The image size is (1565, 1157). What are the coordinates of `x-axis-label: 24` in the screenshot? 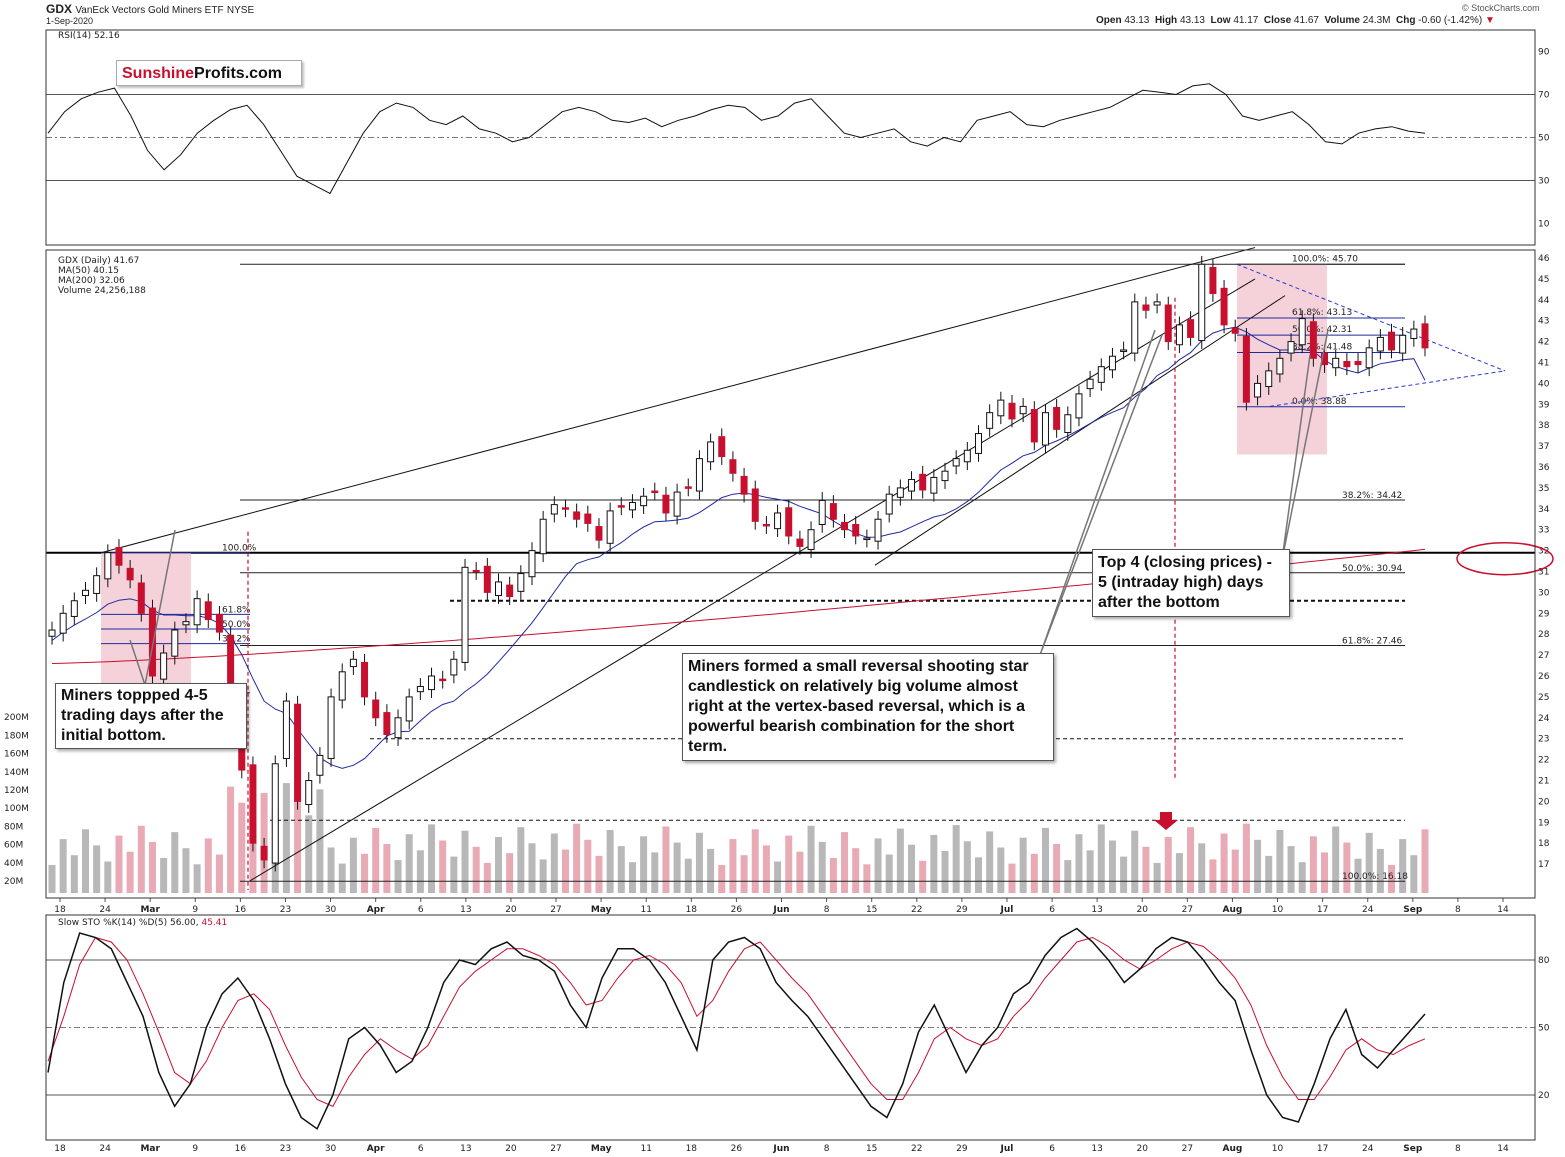 It's located at (105, 910).